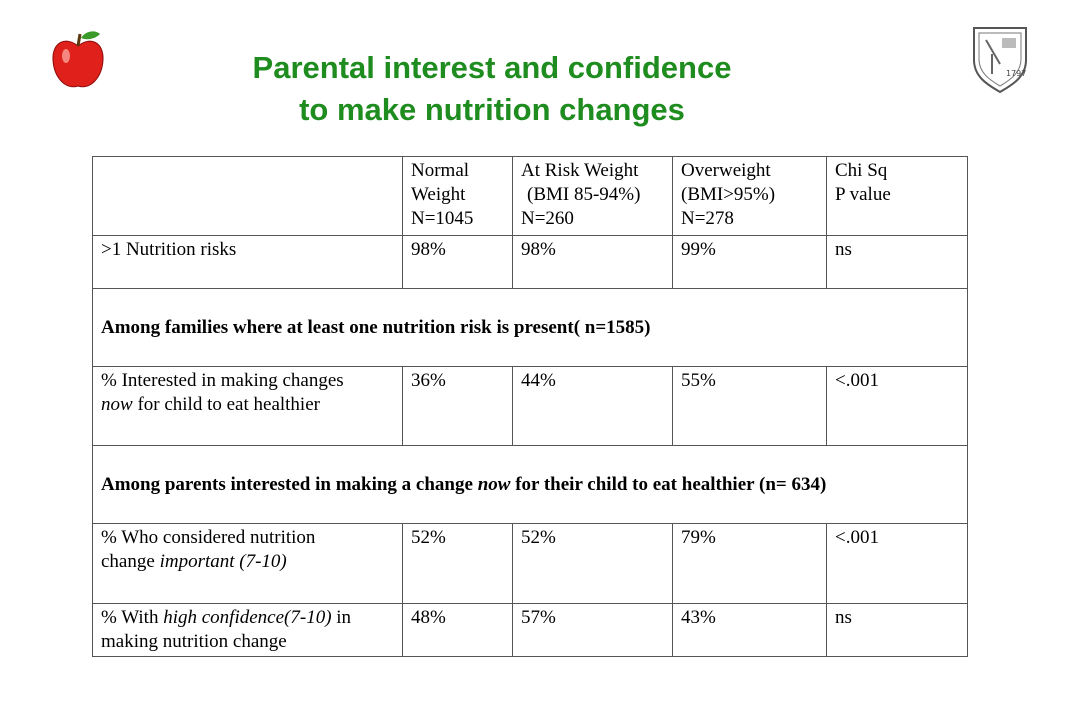 The width and height of the screenshot is (1080, 720). What do you see at coordinates (222, 380) in the screenshot?
I see `label-text: % Interested in making changes` at bounding box center [222, 380].